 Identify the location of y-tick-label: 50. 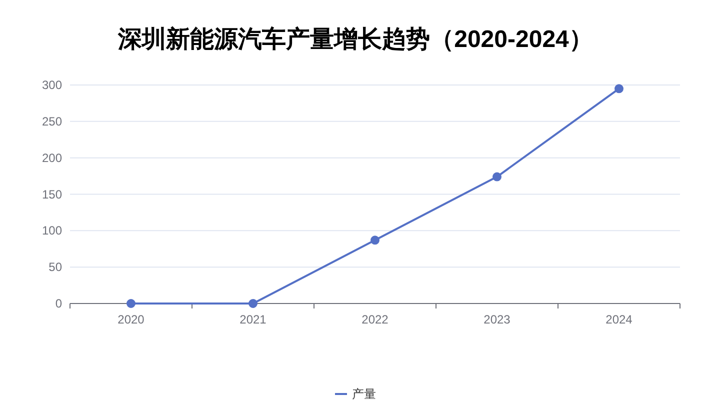
(55, 267).